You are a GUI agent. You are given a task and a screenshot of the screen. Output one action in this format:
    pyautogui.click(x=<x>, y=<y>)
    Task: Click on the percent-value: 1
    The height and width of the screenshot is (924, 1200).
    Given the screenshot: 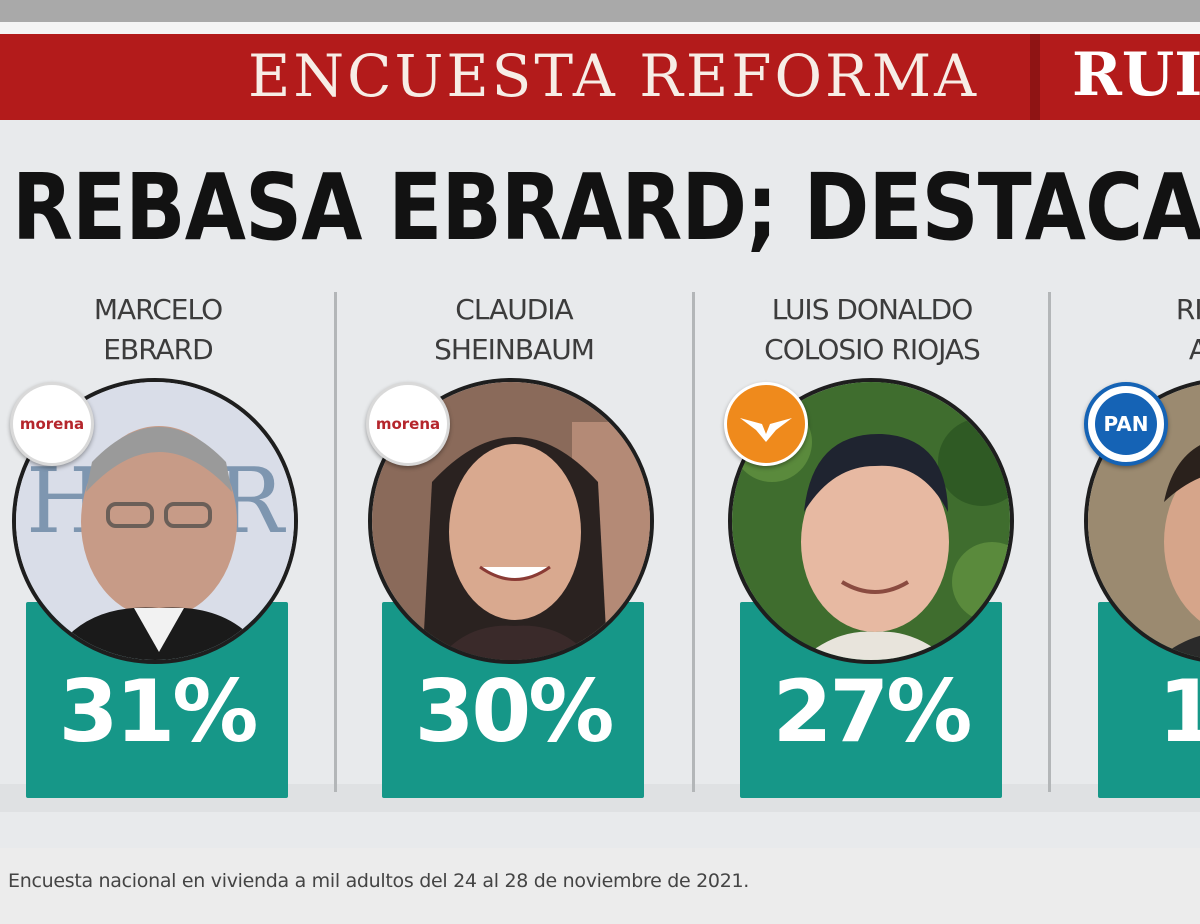 What is the action you would take?
    pyautogui.click(x=1179, y=712)
    